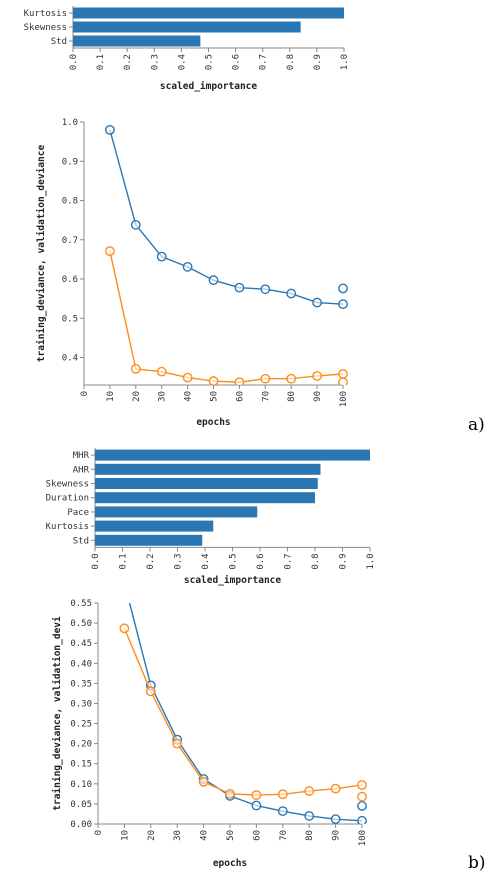  Describe the element at coordinates (231, 835) in the screenshot. I see `x-tick-label: 50` at that location.